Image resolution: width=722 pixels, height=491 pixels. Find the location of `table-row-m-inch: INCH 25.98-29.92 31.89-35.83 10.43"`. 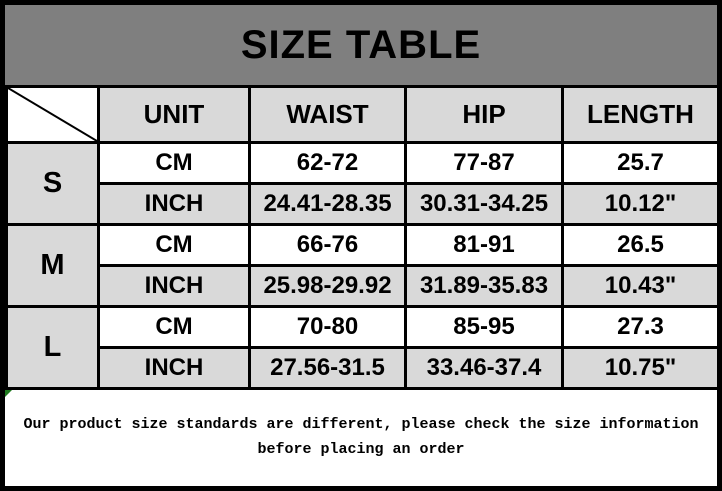

table-row-m-inch: INCH 25.98-29.92 31.89-35.83 10.43" is located at coordinates (362, 286).